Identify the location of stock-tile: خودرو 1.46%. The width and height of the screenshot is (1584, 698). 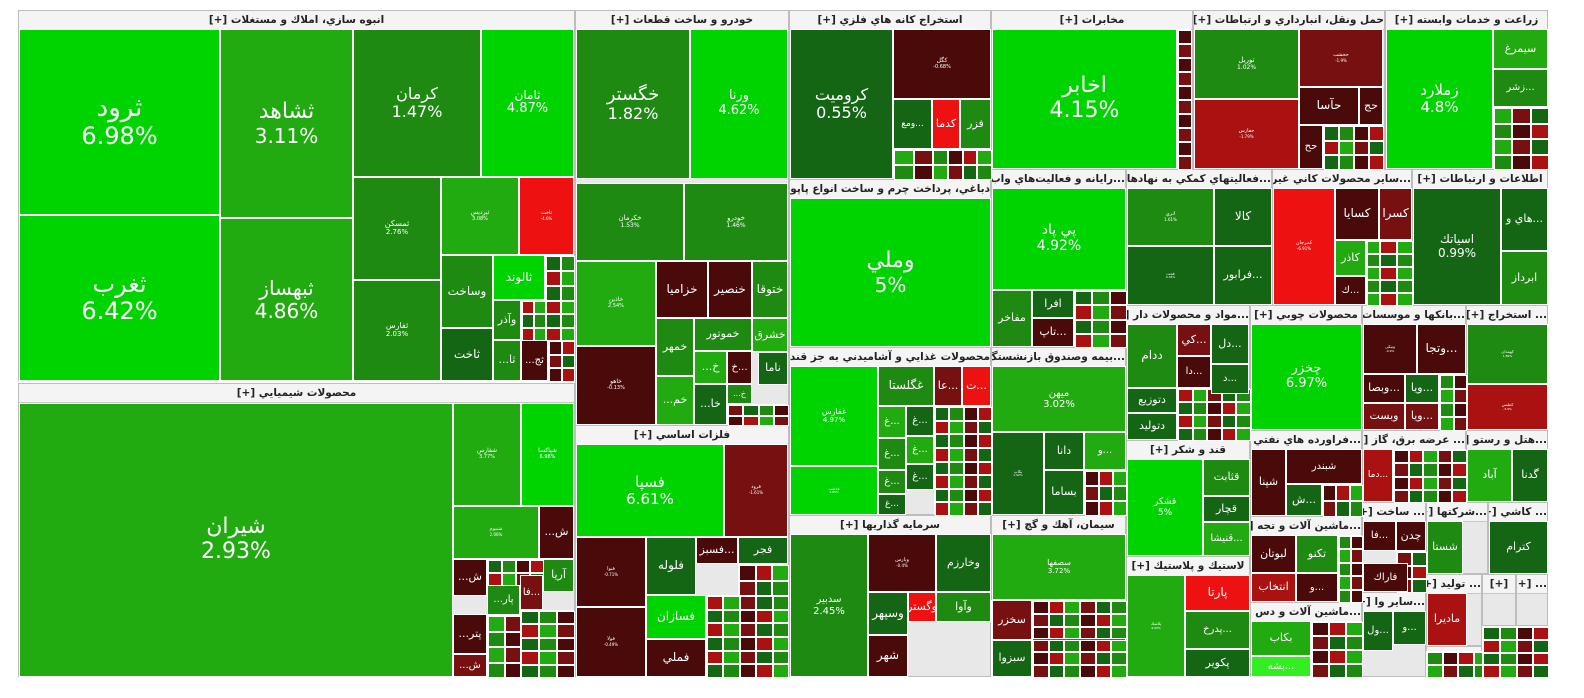
(736, 222).